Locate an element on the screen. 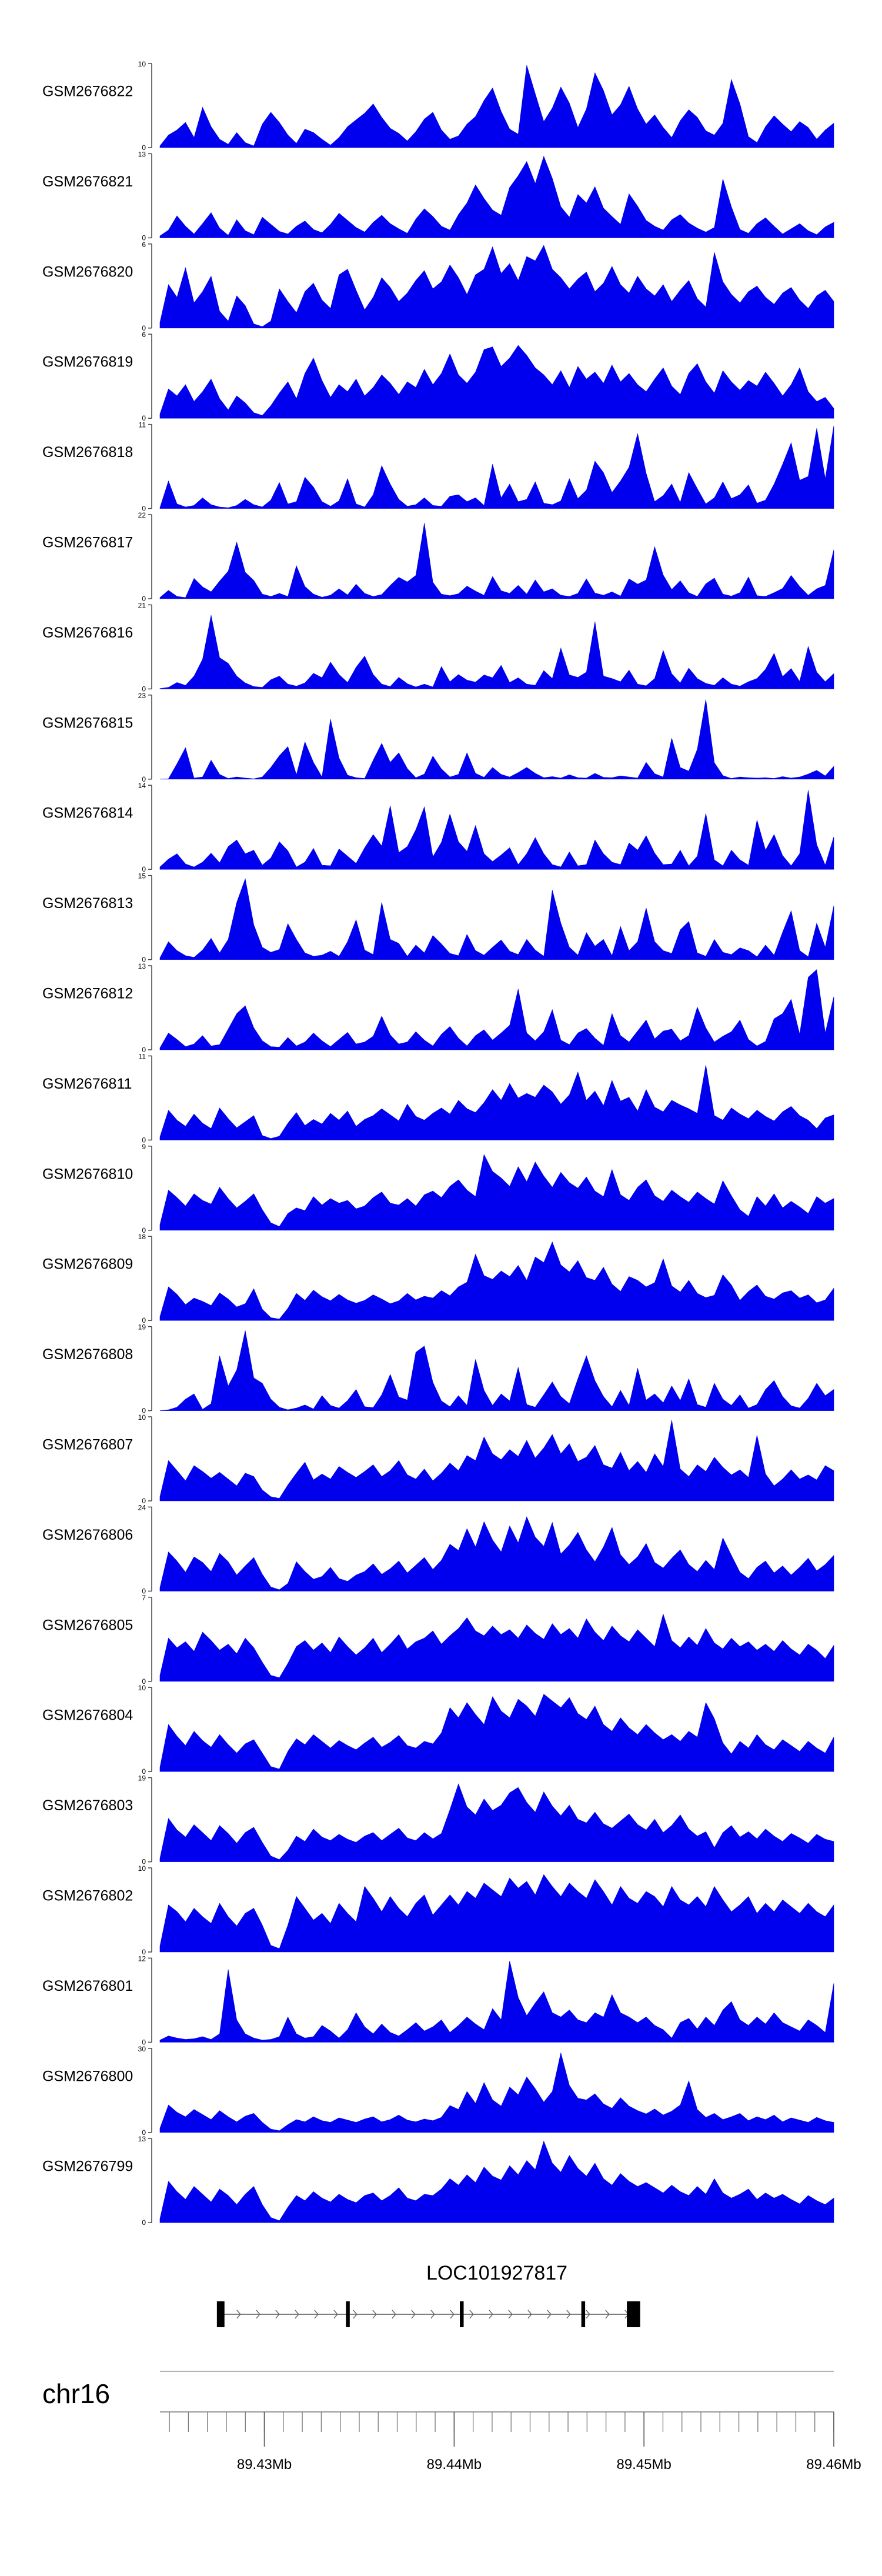  axis-tick-label: 89.45Mb is located at coordinates (643, 2464).